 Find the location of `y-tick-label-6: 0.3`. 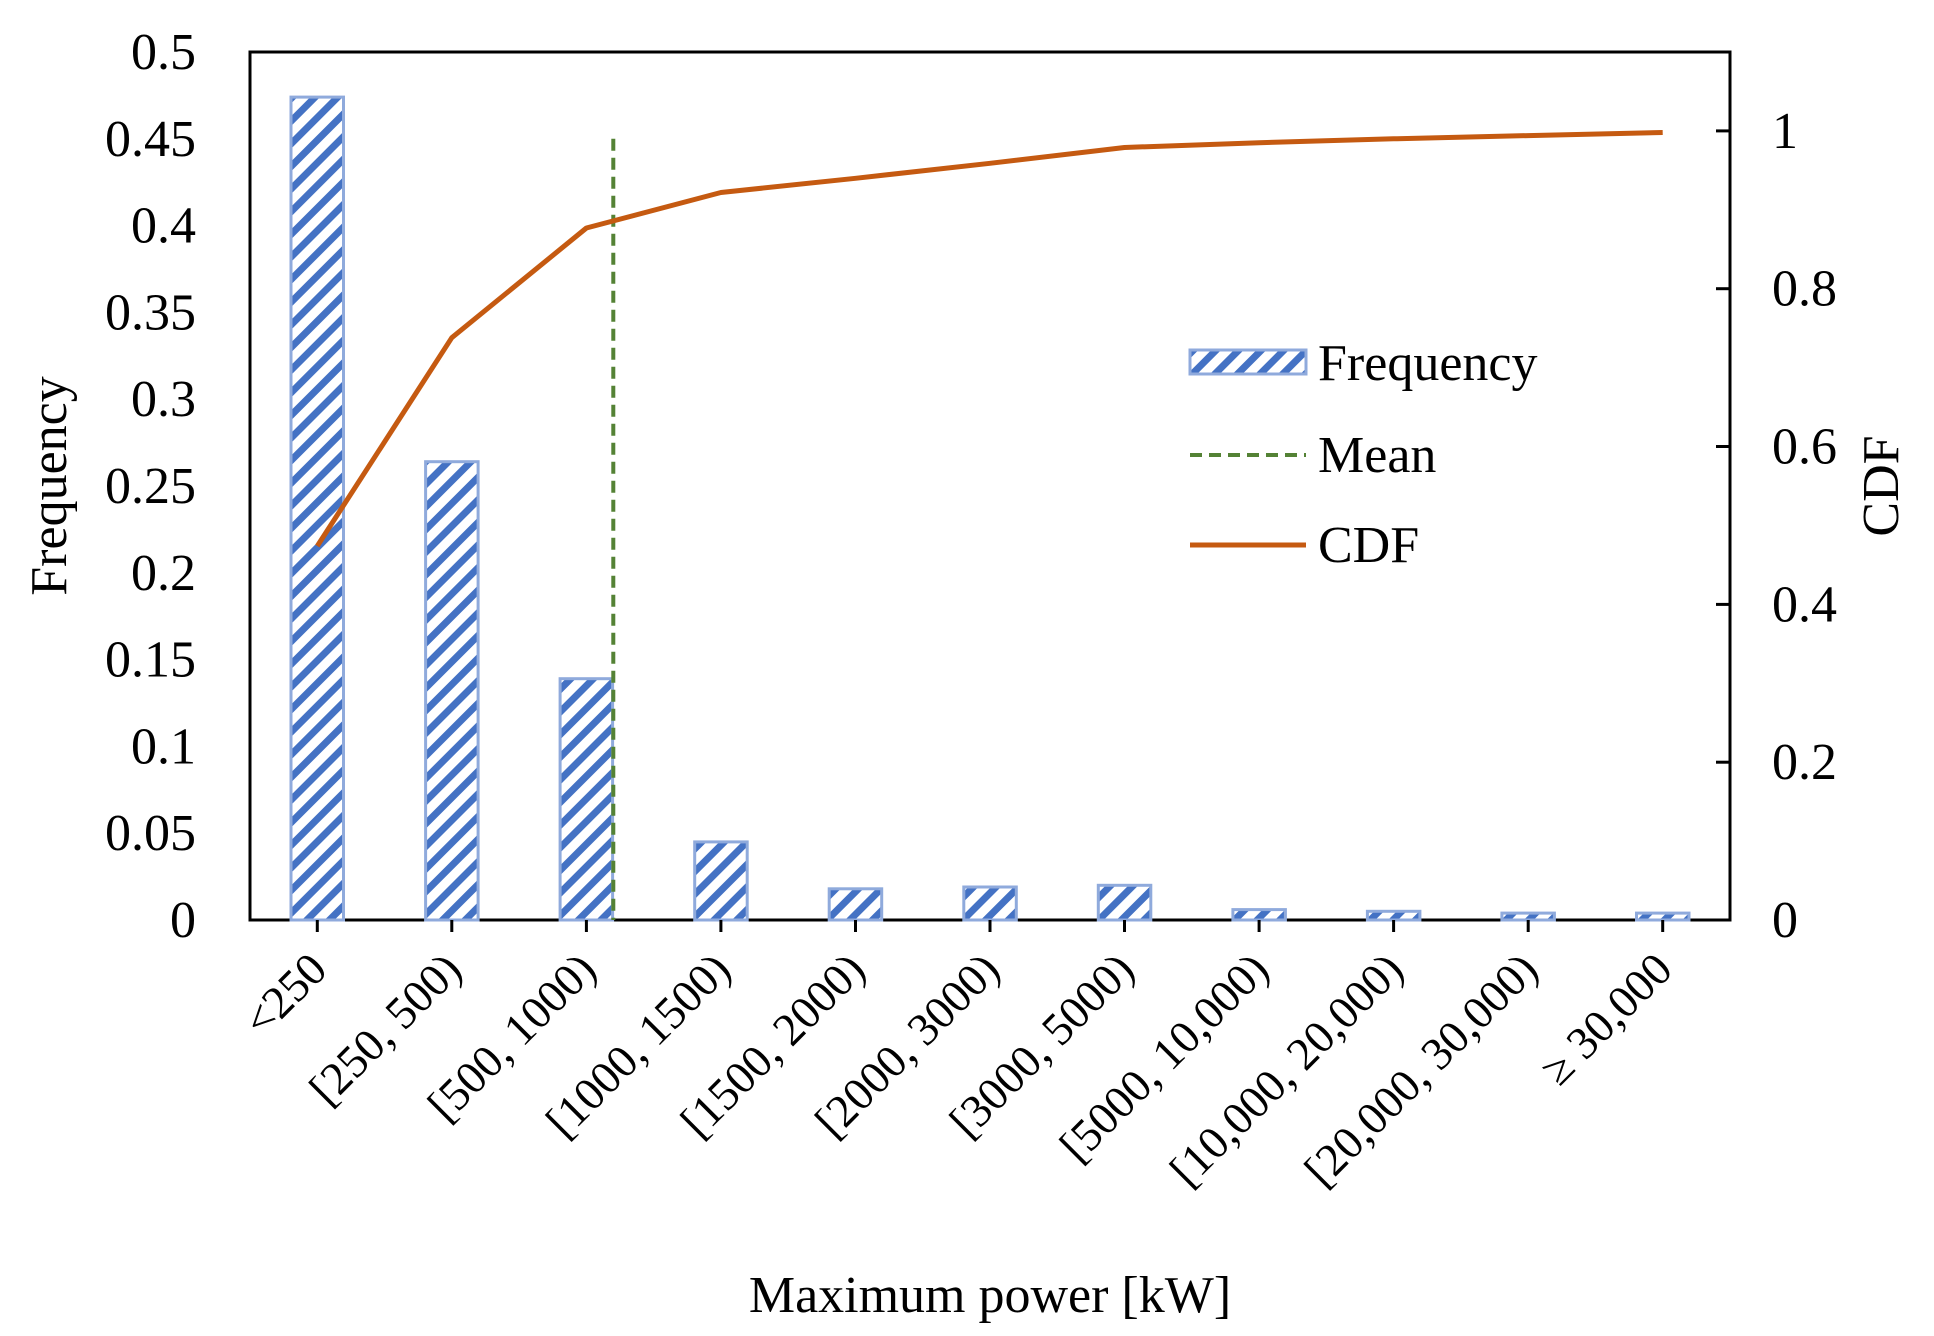

y-tick-label-6: 0.3 is located at coordinates (163, 399).